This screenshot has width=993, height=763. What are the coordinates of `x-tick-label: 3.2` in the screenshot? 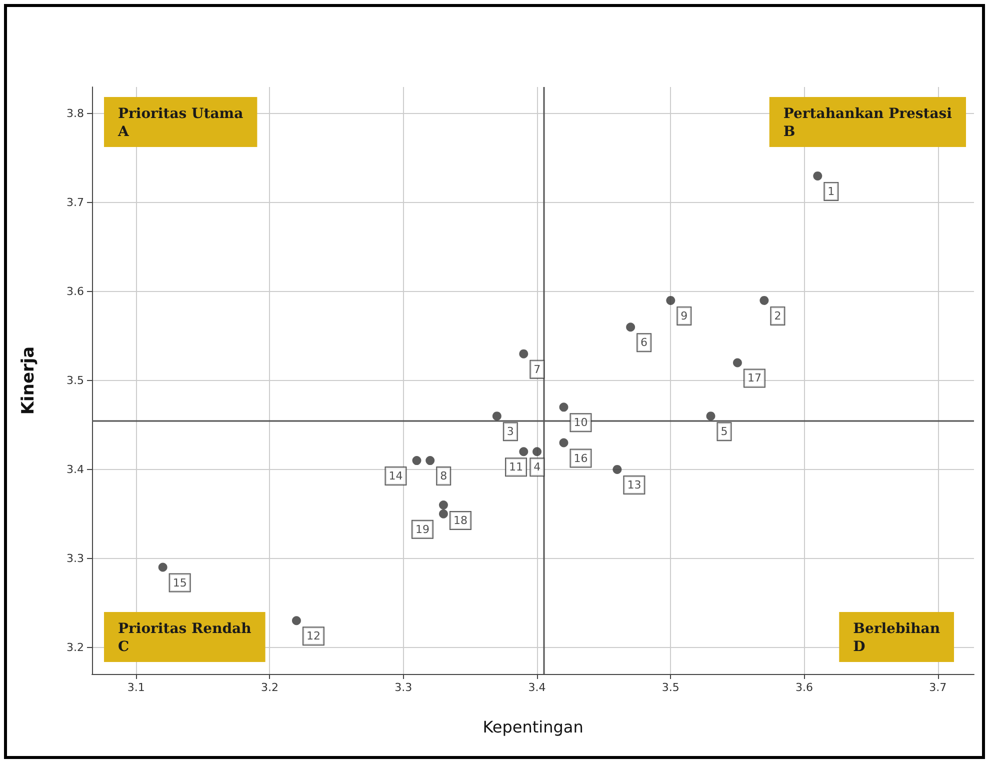 It's located at (269, 687).